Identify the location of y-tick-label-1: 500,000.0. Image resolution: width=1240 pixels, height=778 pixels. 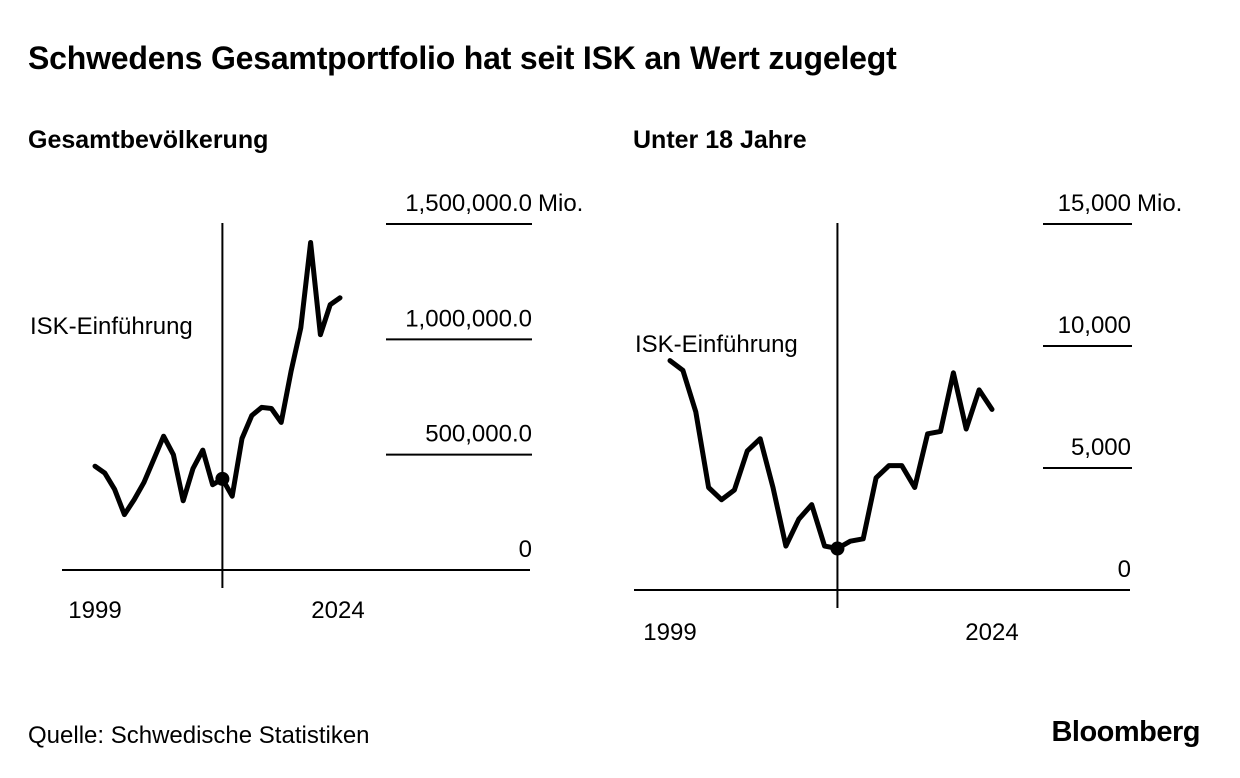
(478, 434).